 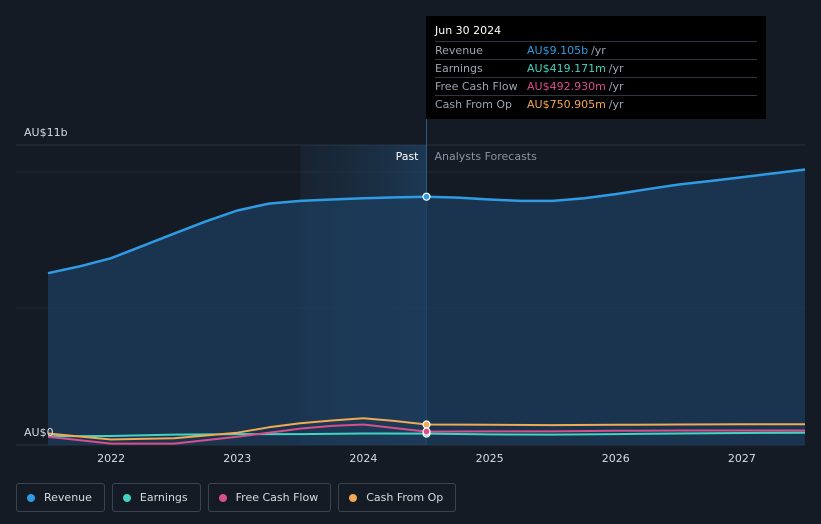 I want to click on tooltip-value: AU$750.905m, so click(x=566, y=104).